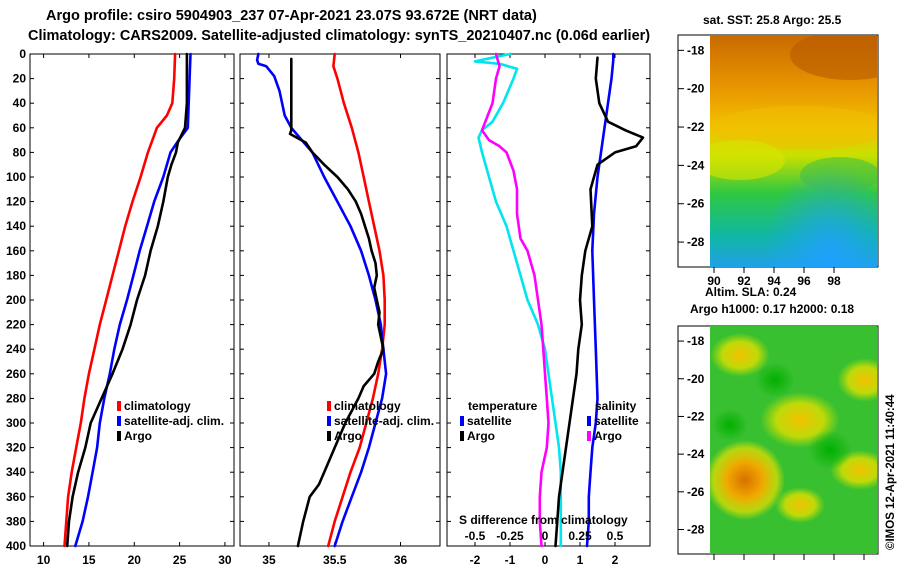 Image resolution: width=900 pixels, height=580 pixels. I want to click on depth-tick-label: 360, so click(16, 497).